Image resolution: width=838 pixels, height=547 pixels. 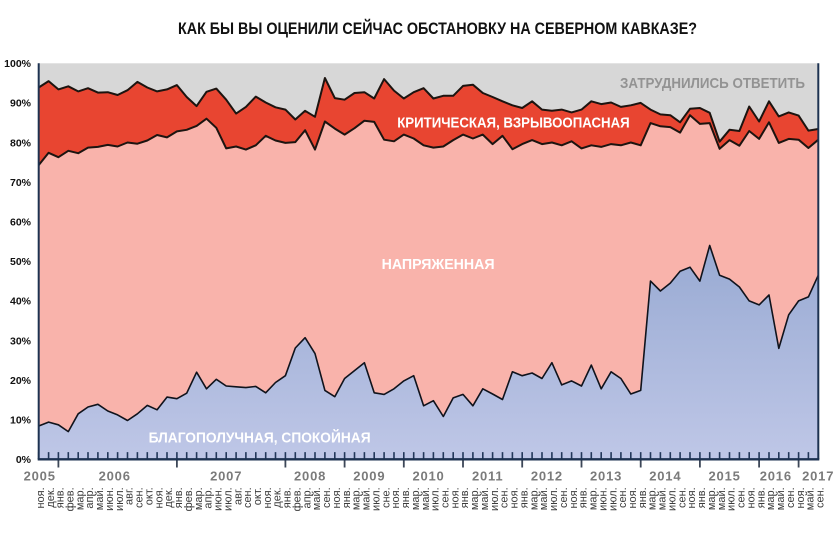 I want to click on svg-text: 2012, so click(x=547, y=476).